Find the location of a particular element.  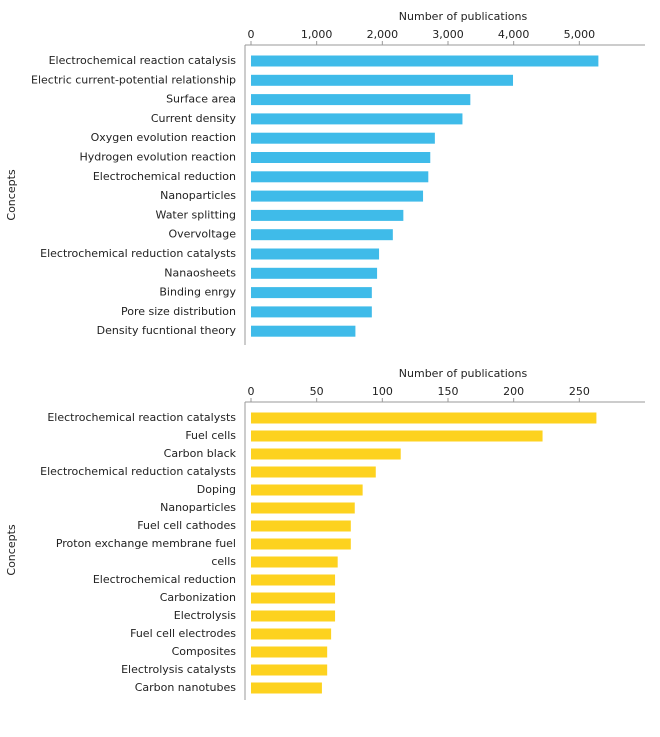

y-tick-label: Carbon nanotubes is located at coordinates (186, 687).